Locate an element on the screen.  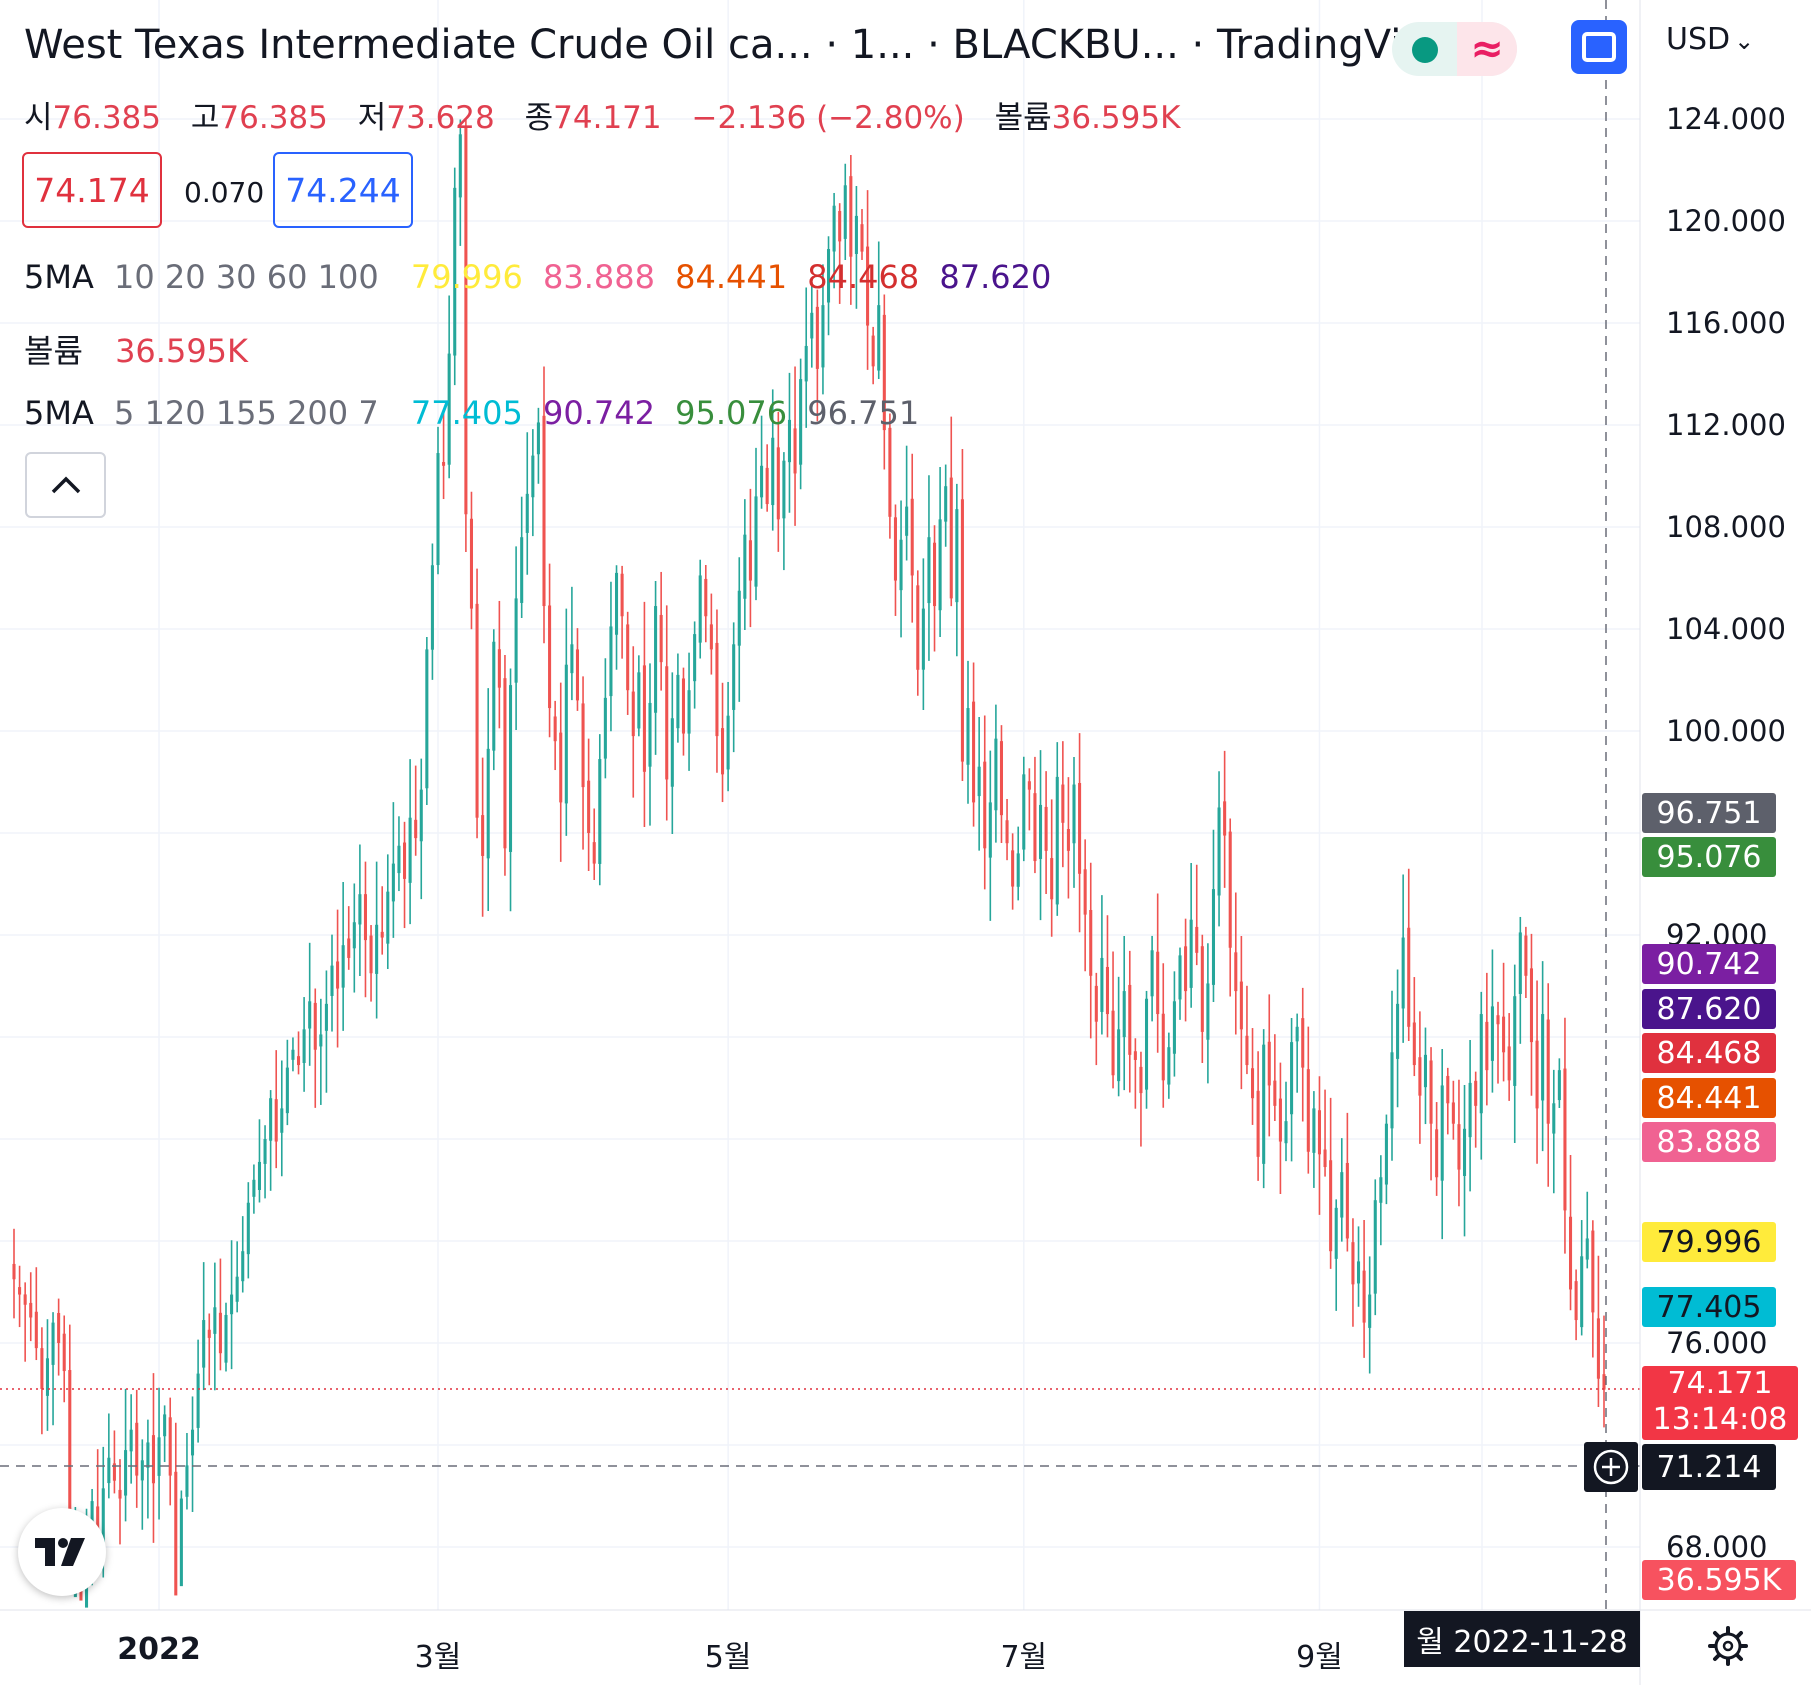
fullscreen-icon is located at coordinates (1599, 47).